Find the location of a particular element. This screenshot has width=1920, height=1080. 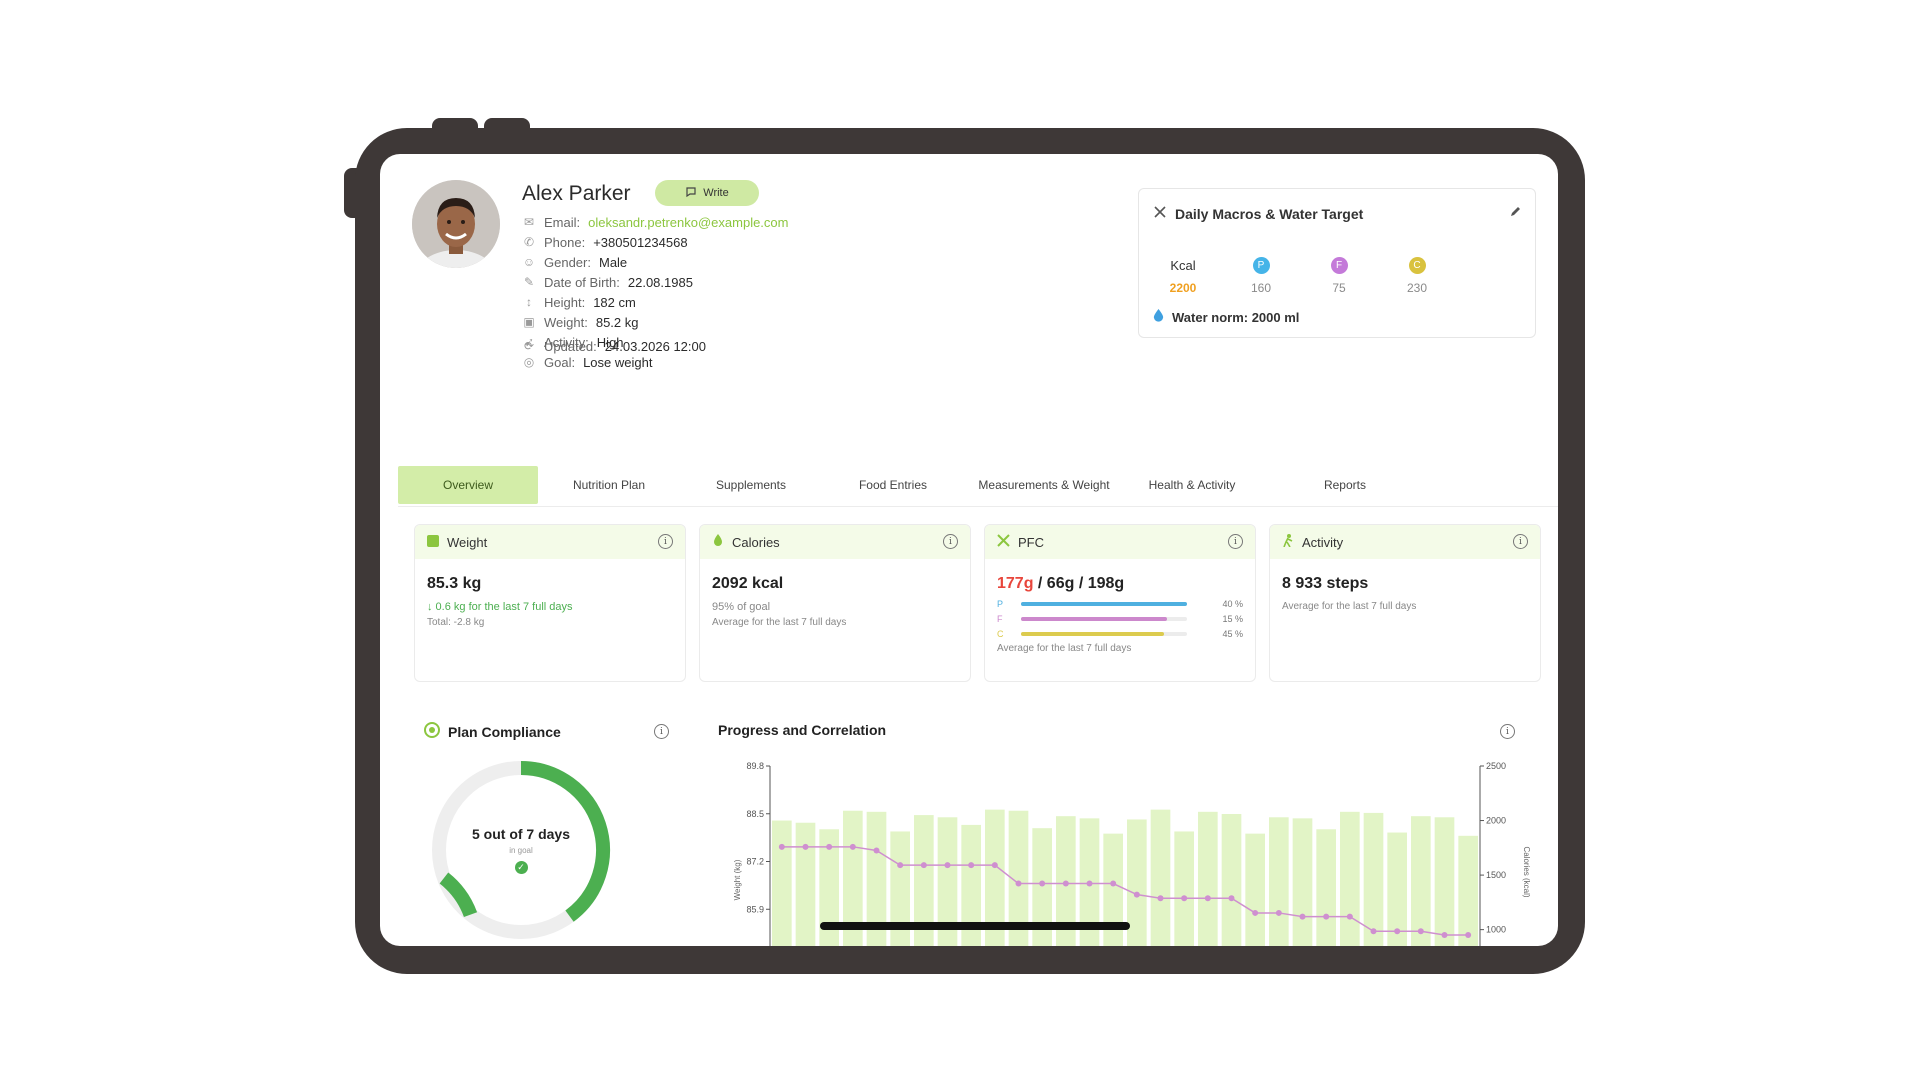

home-indicator is located at coordinates (975, 926).